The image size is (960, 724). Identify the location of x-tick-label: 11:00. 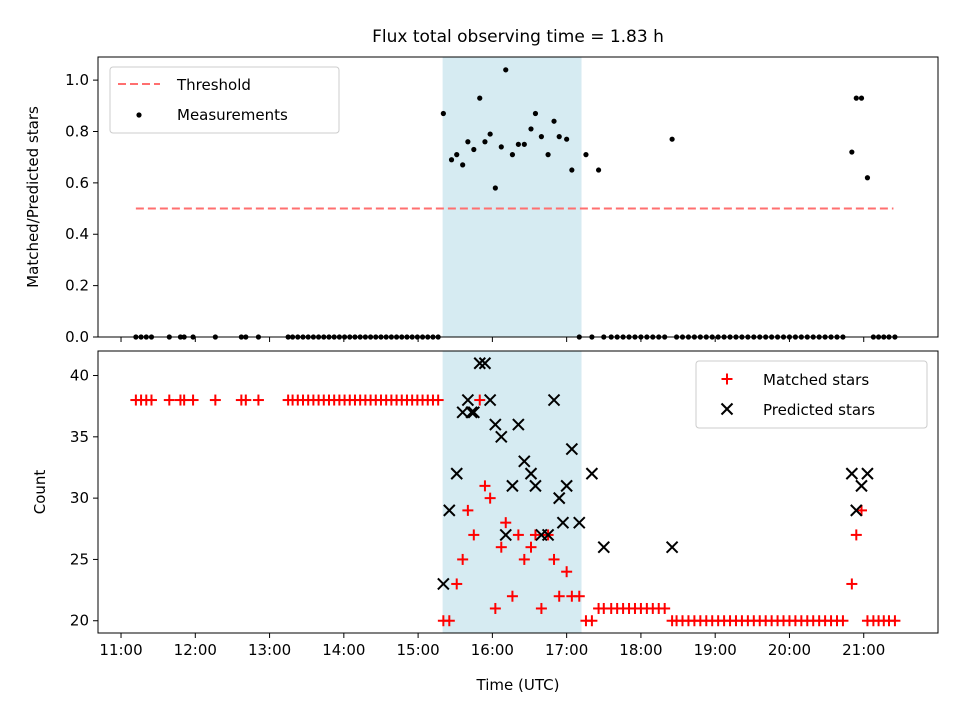
(120, 650).